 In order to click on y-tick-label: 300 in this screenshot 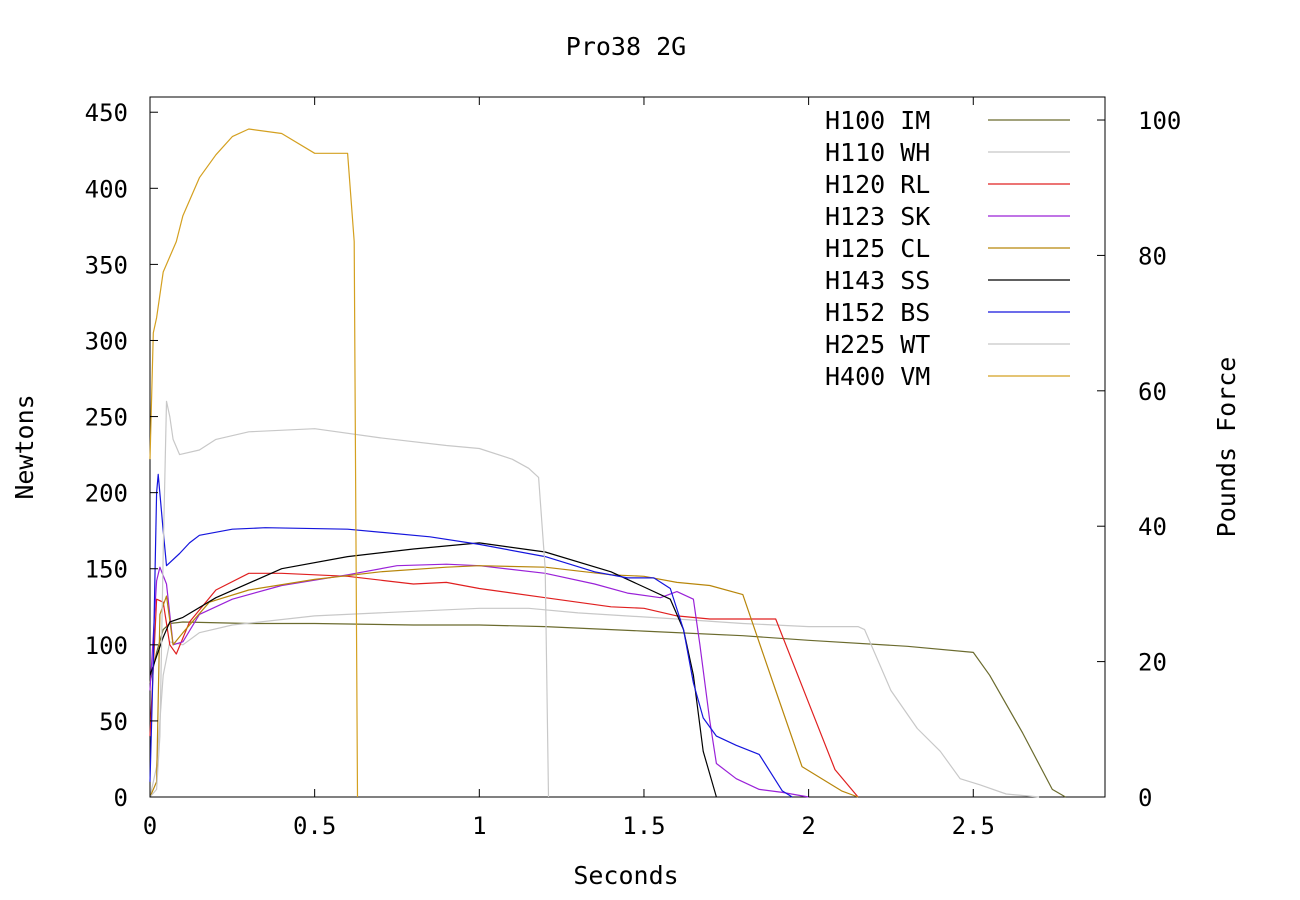, I will do `click(106, 341)`.